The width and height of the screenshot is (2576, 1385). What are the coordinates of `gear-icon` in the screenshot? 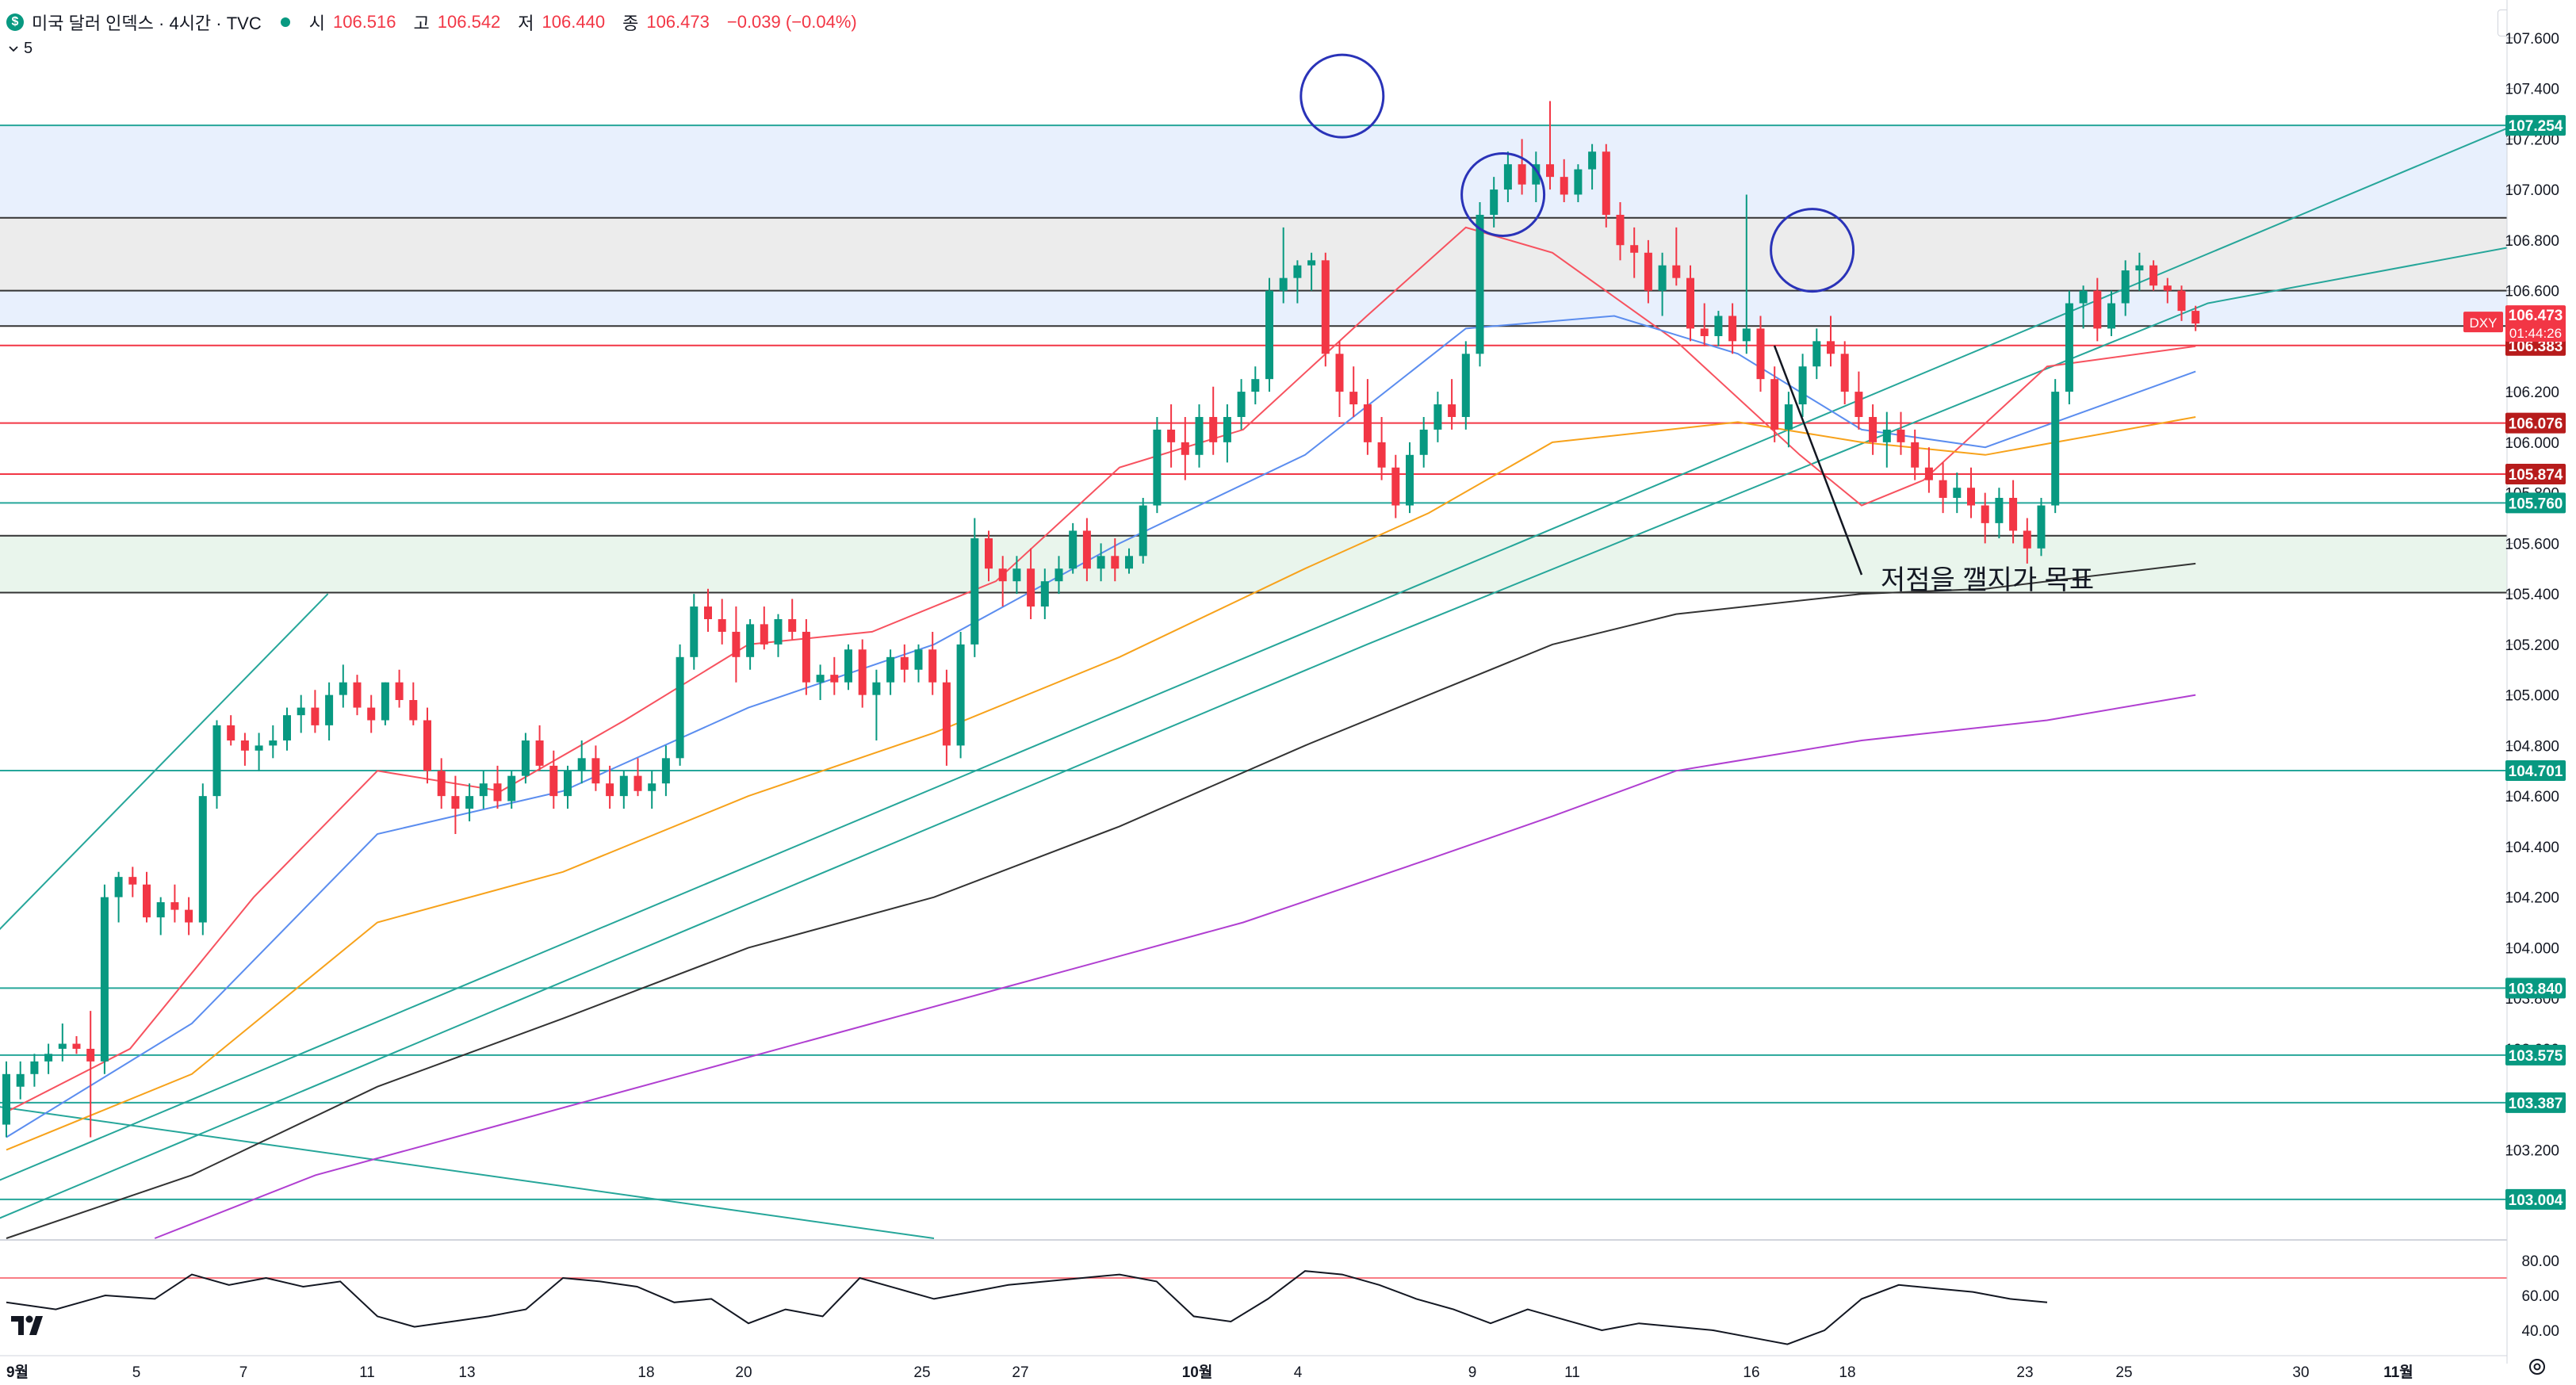 It's located at (2537, 1366).